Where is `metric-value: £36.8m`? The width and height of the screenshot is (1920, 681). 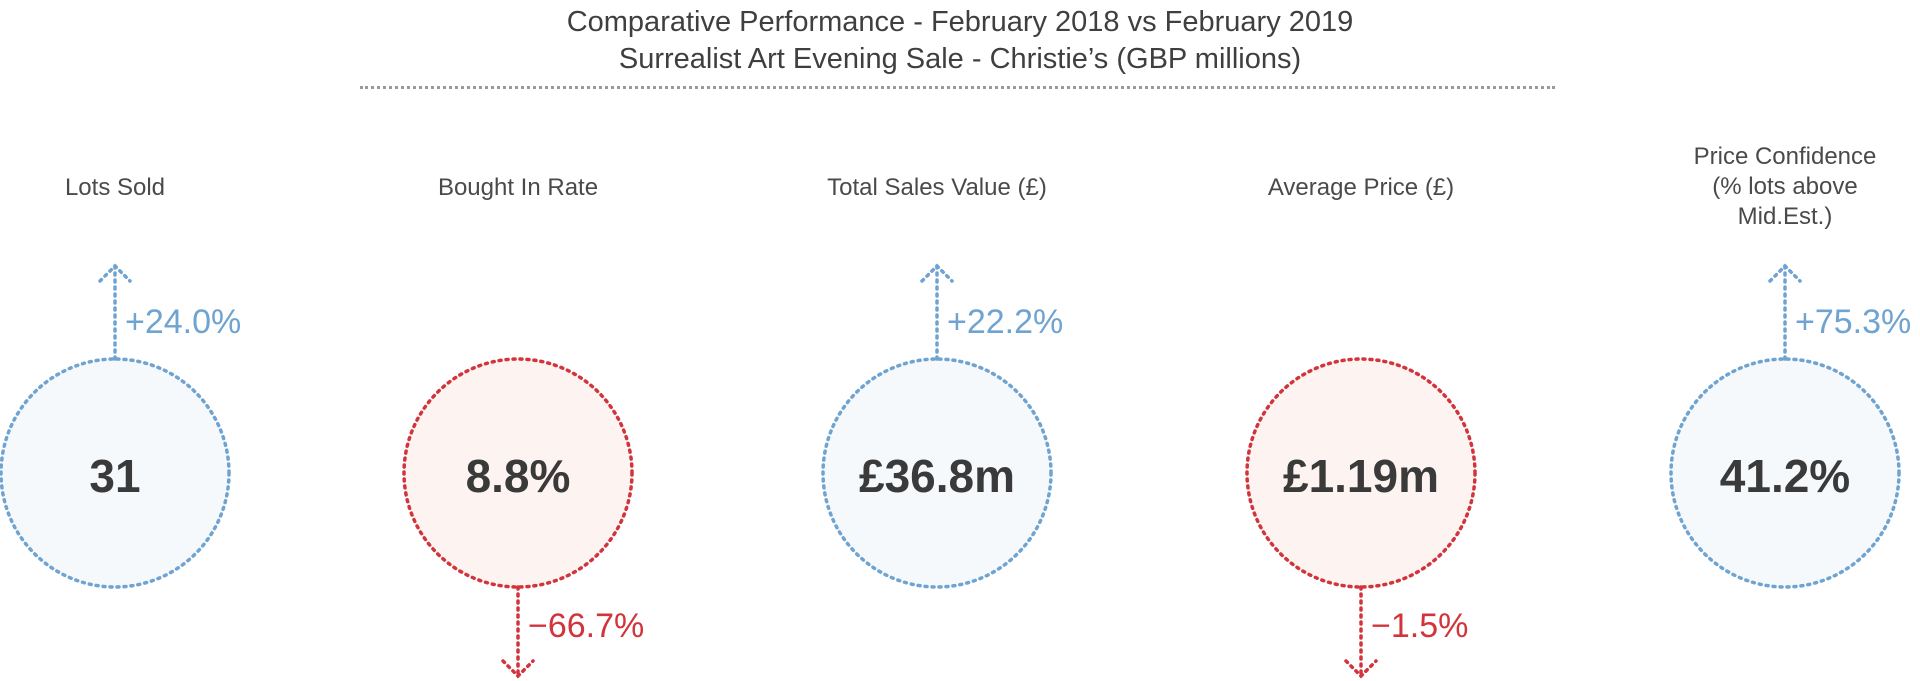
metric-value: £36.8m is located at coordinates (936, 476).